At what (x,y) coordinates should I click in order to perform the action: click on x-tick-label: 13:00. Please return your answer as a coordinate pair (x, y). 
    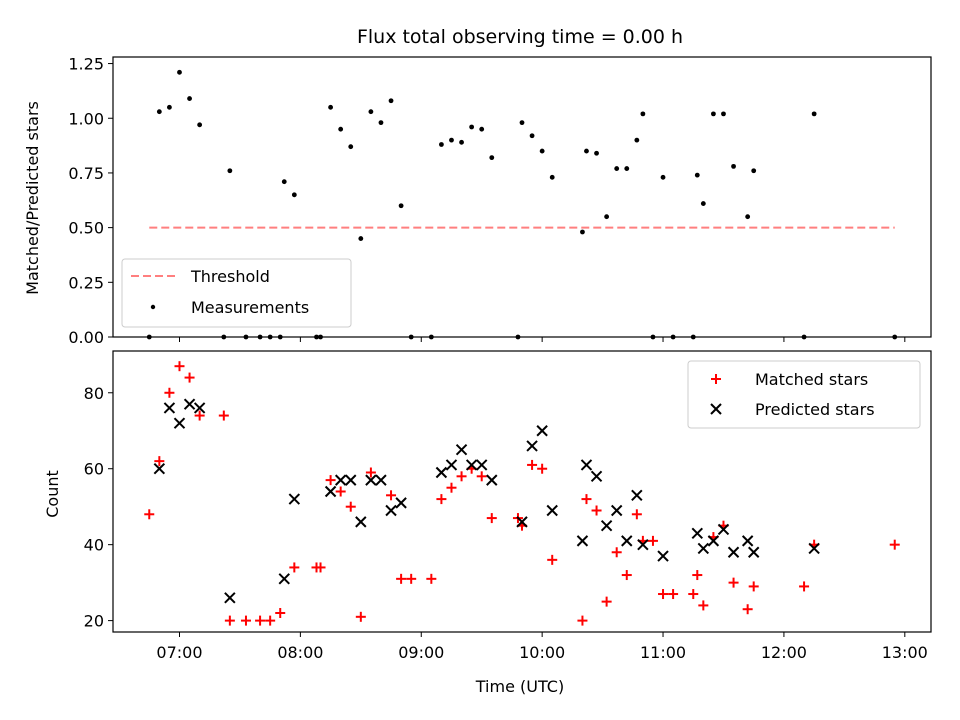
    Looking at the image, I should click on (905, 652).